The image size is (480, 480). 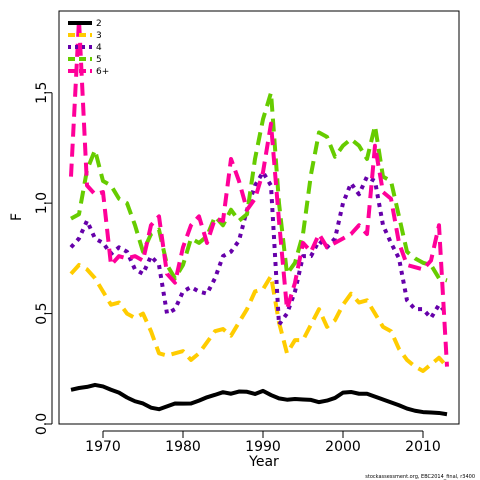 I want to click on x-axis-title: Year, so click(x=263, y=462).